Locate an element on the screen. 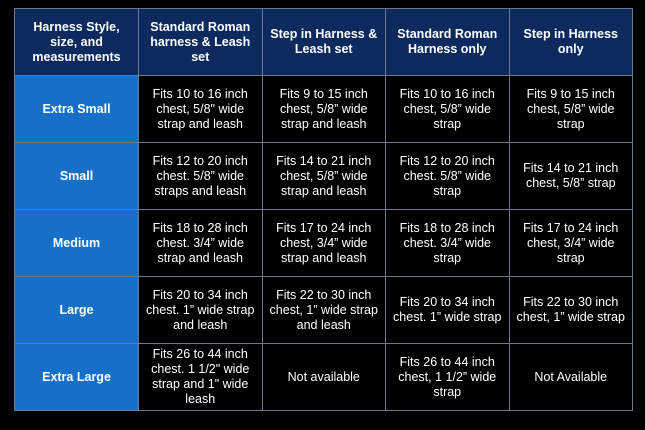 This screenshot has width=645, height=430. fit-cell: Fits 14 to 21 inch chest, 5/8” strap is located at coordinates (570, 176).